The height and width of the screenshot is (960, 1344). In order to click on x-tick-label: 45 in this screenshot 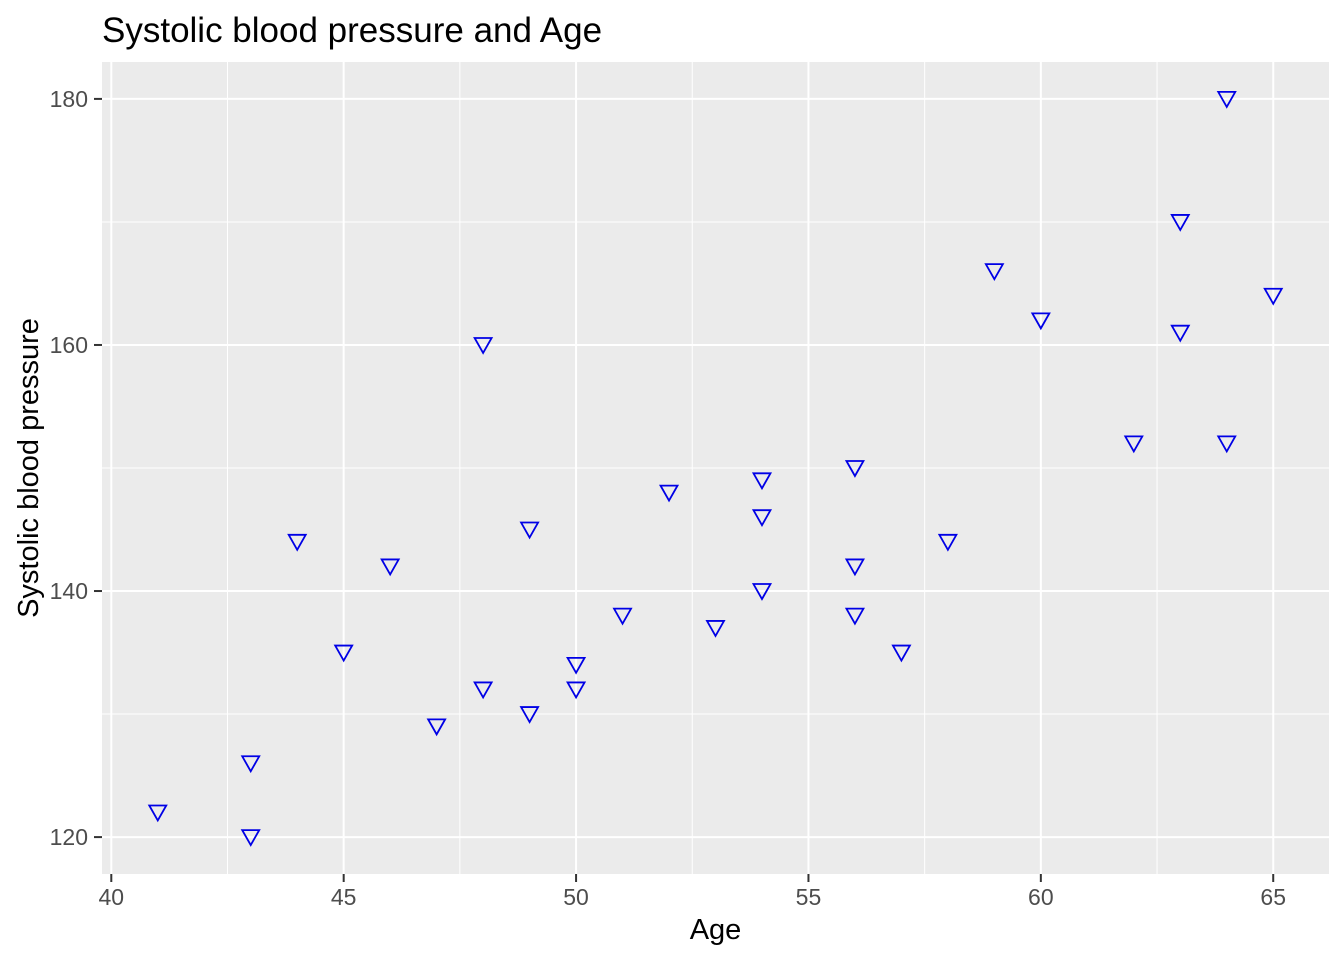, I will do `click(344, 897)`.